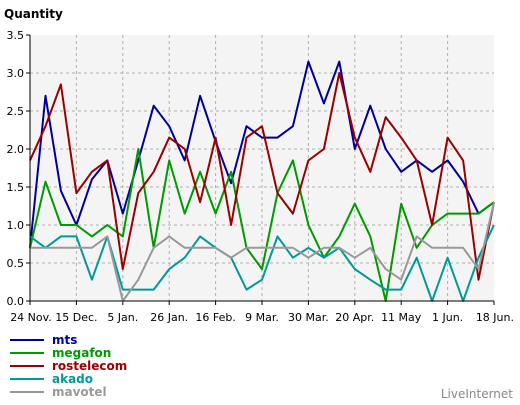 This screenshot has width=520, height=405. What do you see at coordinates (308, 317) in the screenshot?
I see `x-tick-label: 30 Mar.` at bounding box center [308, 317].